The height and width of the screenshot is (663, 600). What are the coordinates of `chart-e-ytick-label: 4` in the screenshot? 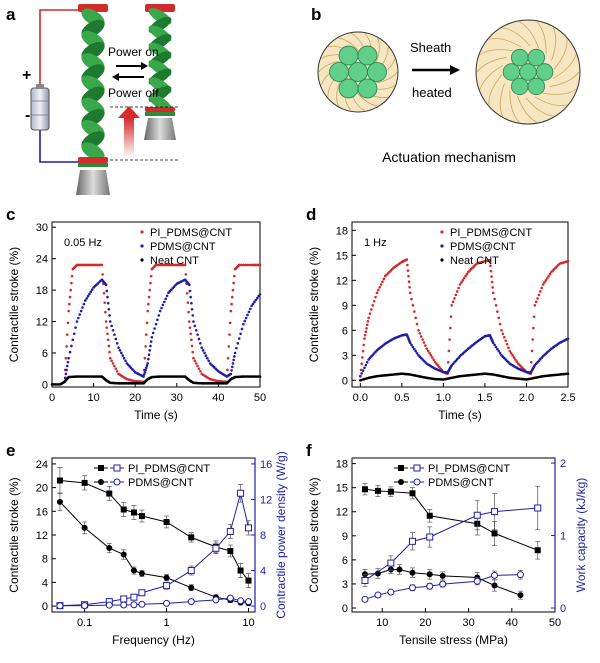 It's located at (45, 583).